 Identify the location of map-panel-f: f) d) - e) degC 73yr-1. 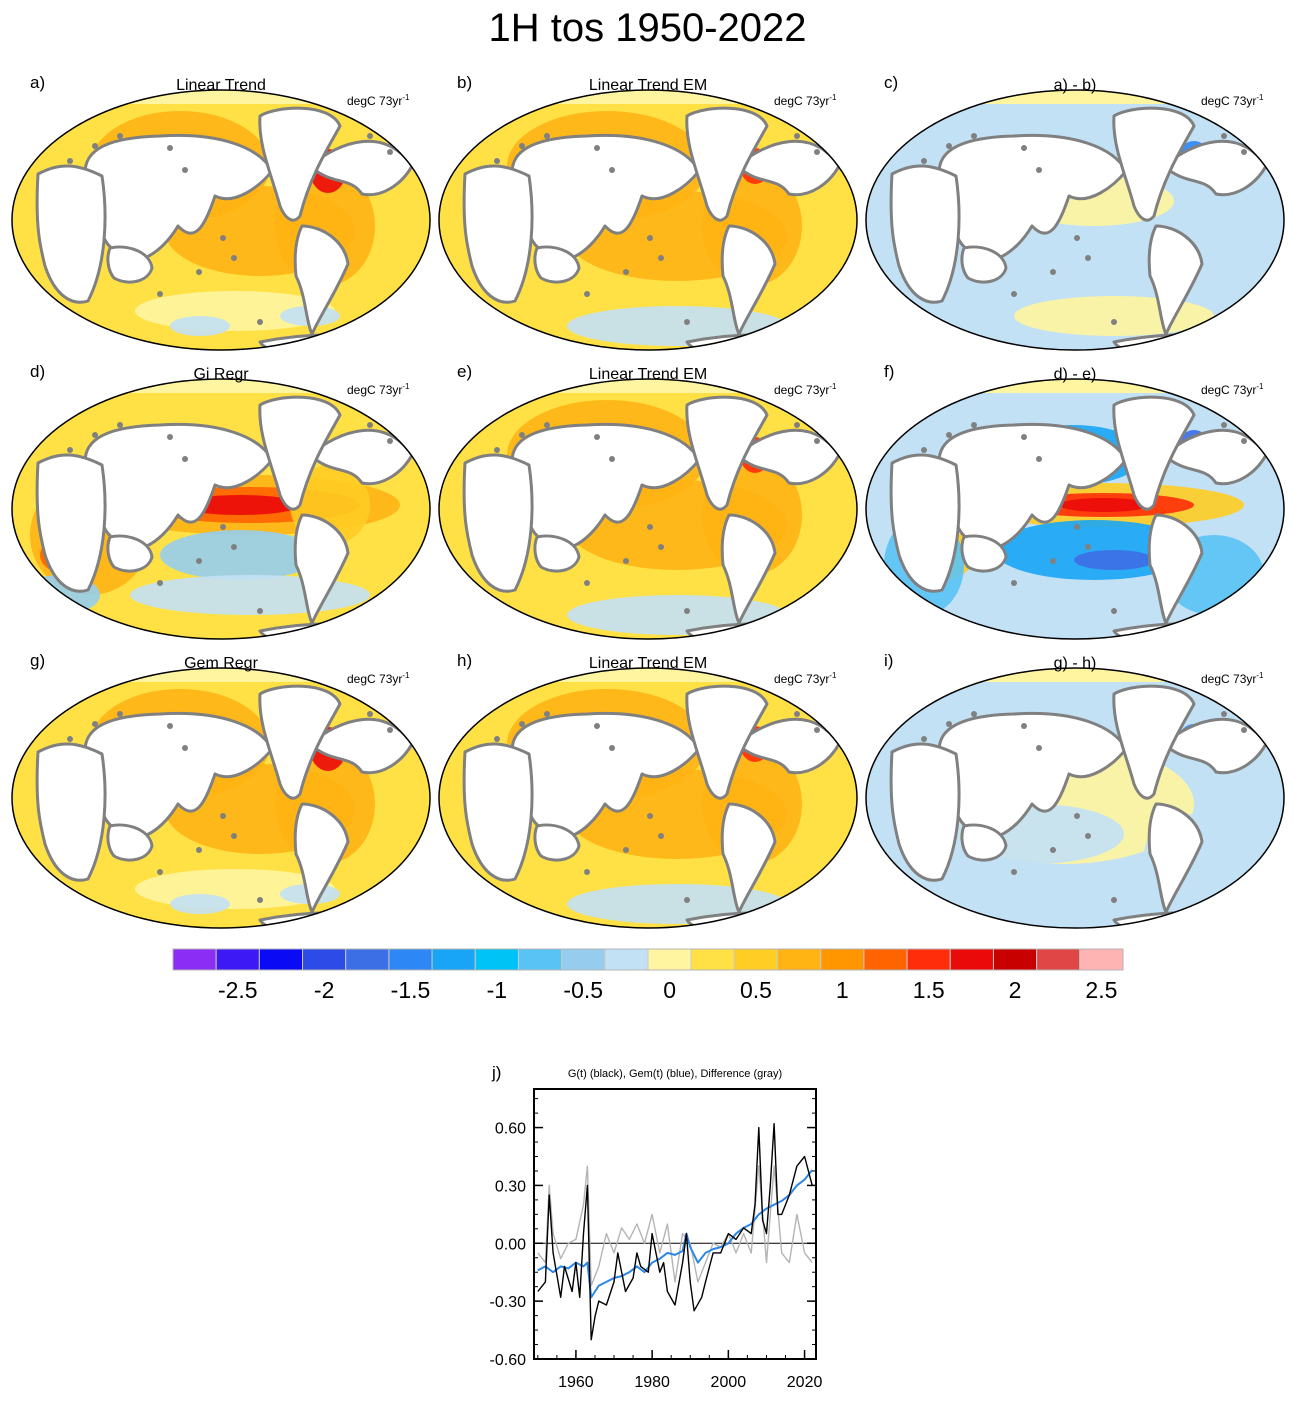
(1075, 501).